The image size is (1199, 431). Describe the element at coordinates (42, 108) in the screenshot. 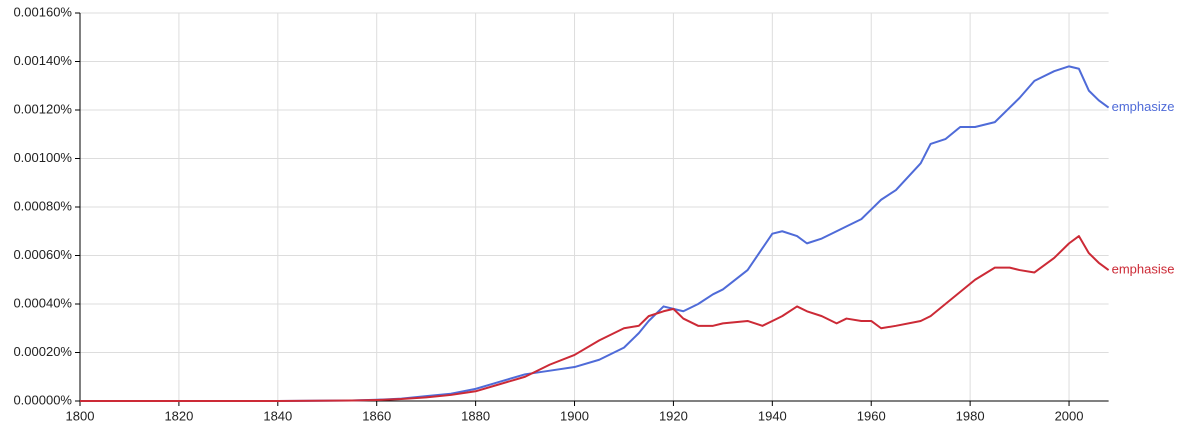

I see `y-tick-label: 0.00120%` at that location.